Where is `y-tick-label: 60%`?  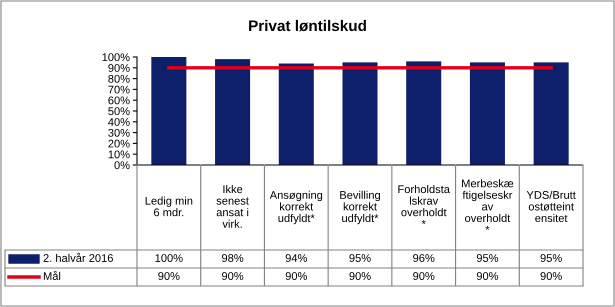
y-tick-label: 60% is located at coordinates (119, 100).